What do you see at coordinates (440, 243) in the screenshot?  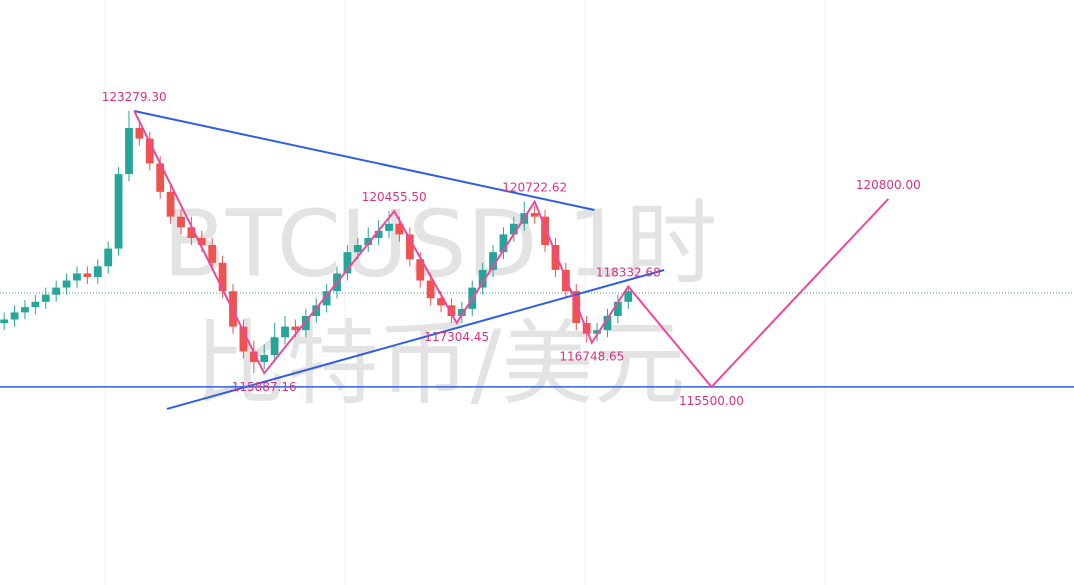 I see `watermark: BTCUSD 1时` at bounding box center [440, 243].